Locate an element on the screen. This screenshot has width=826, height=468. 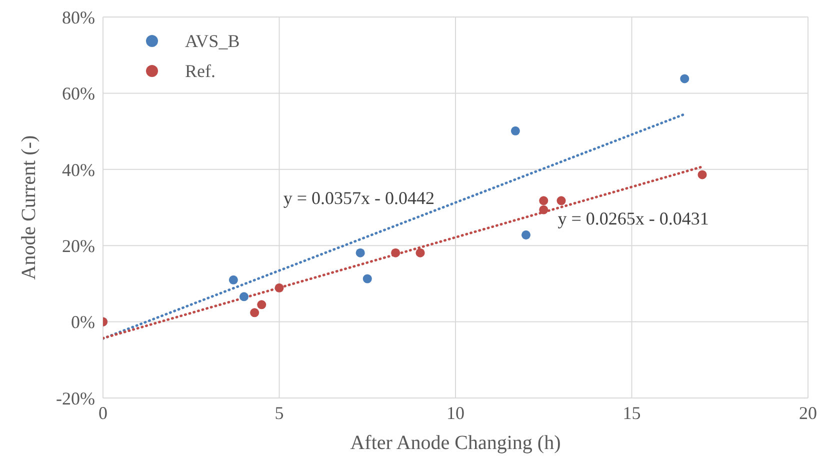
annotation: y = 0.0265x - 0.0431 is located at coordinates (633, 218).